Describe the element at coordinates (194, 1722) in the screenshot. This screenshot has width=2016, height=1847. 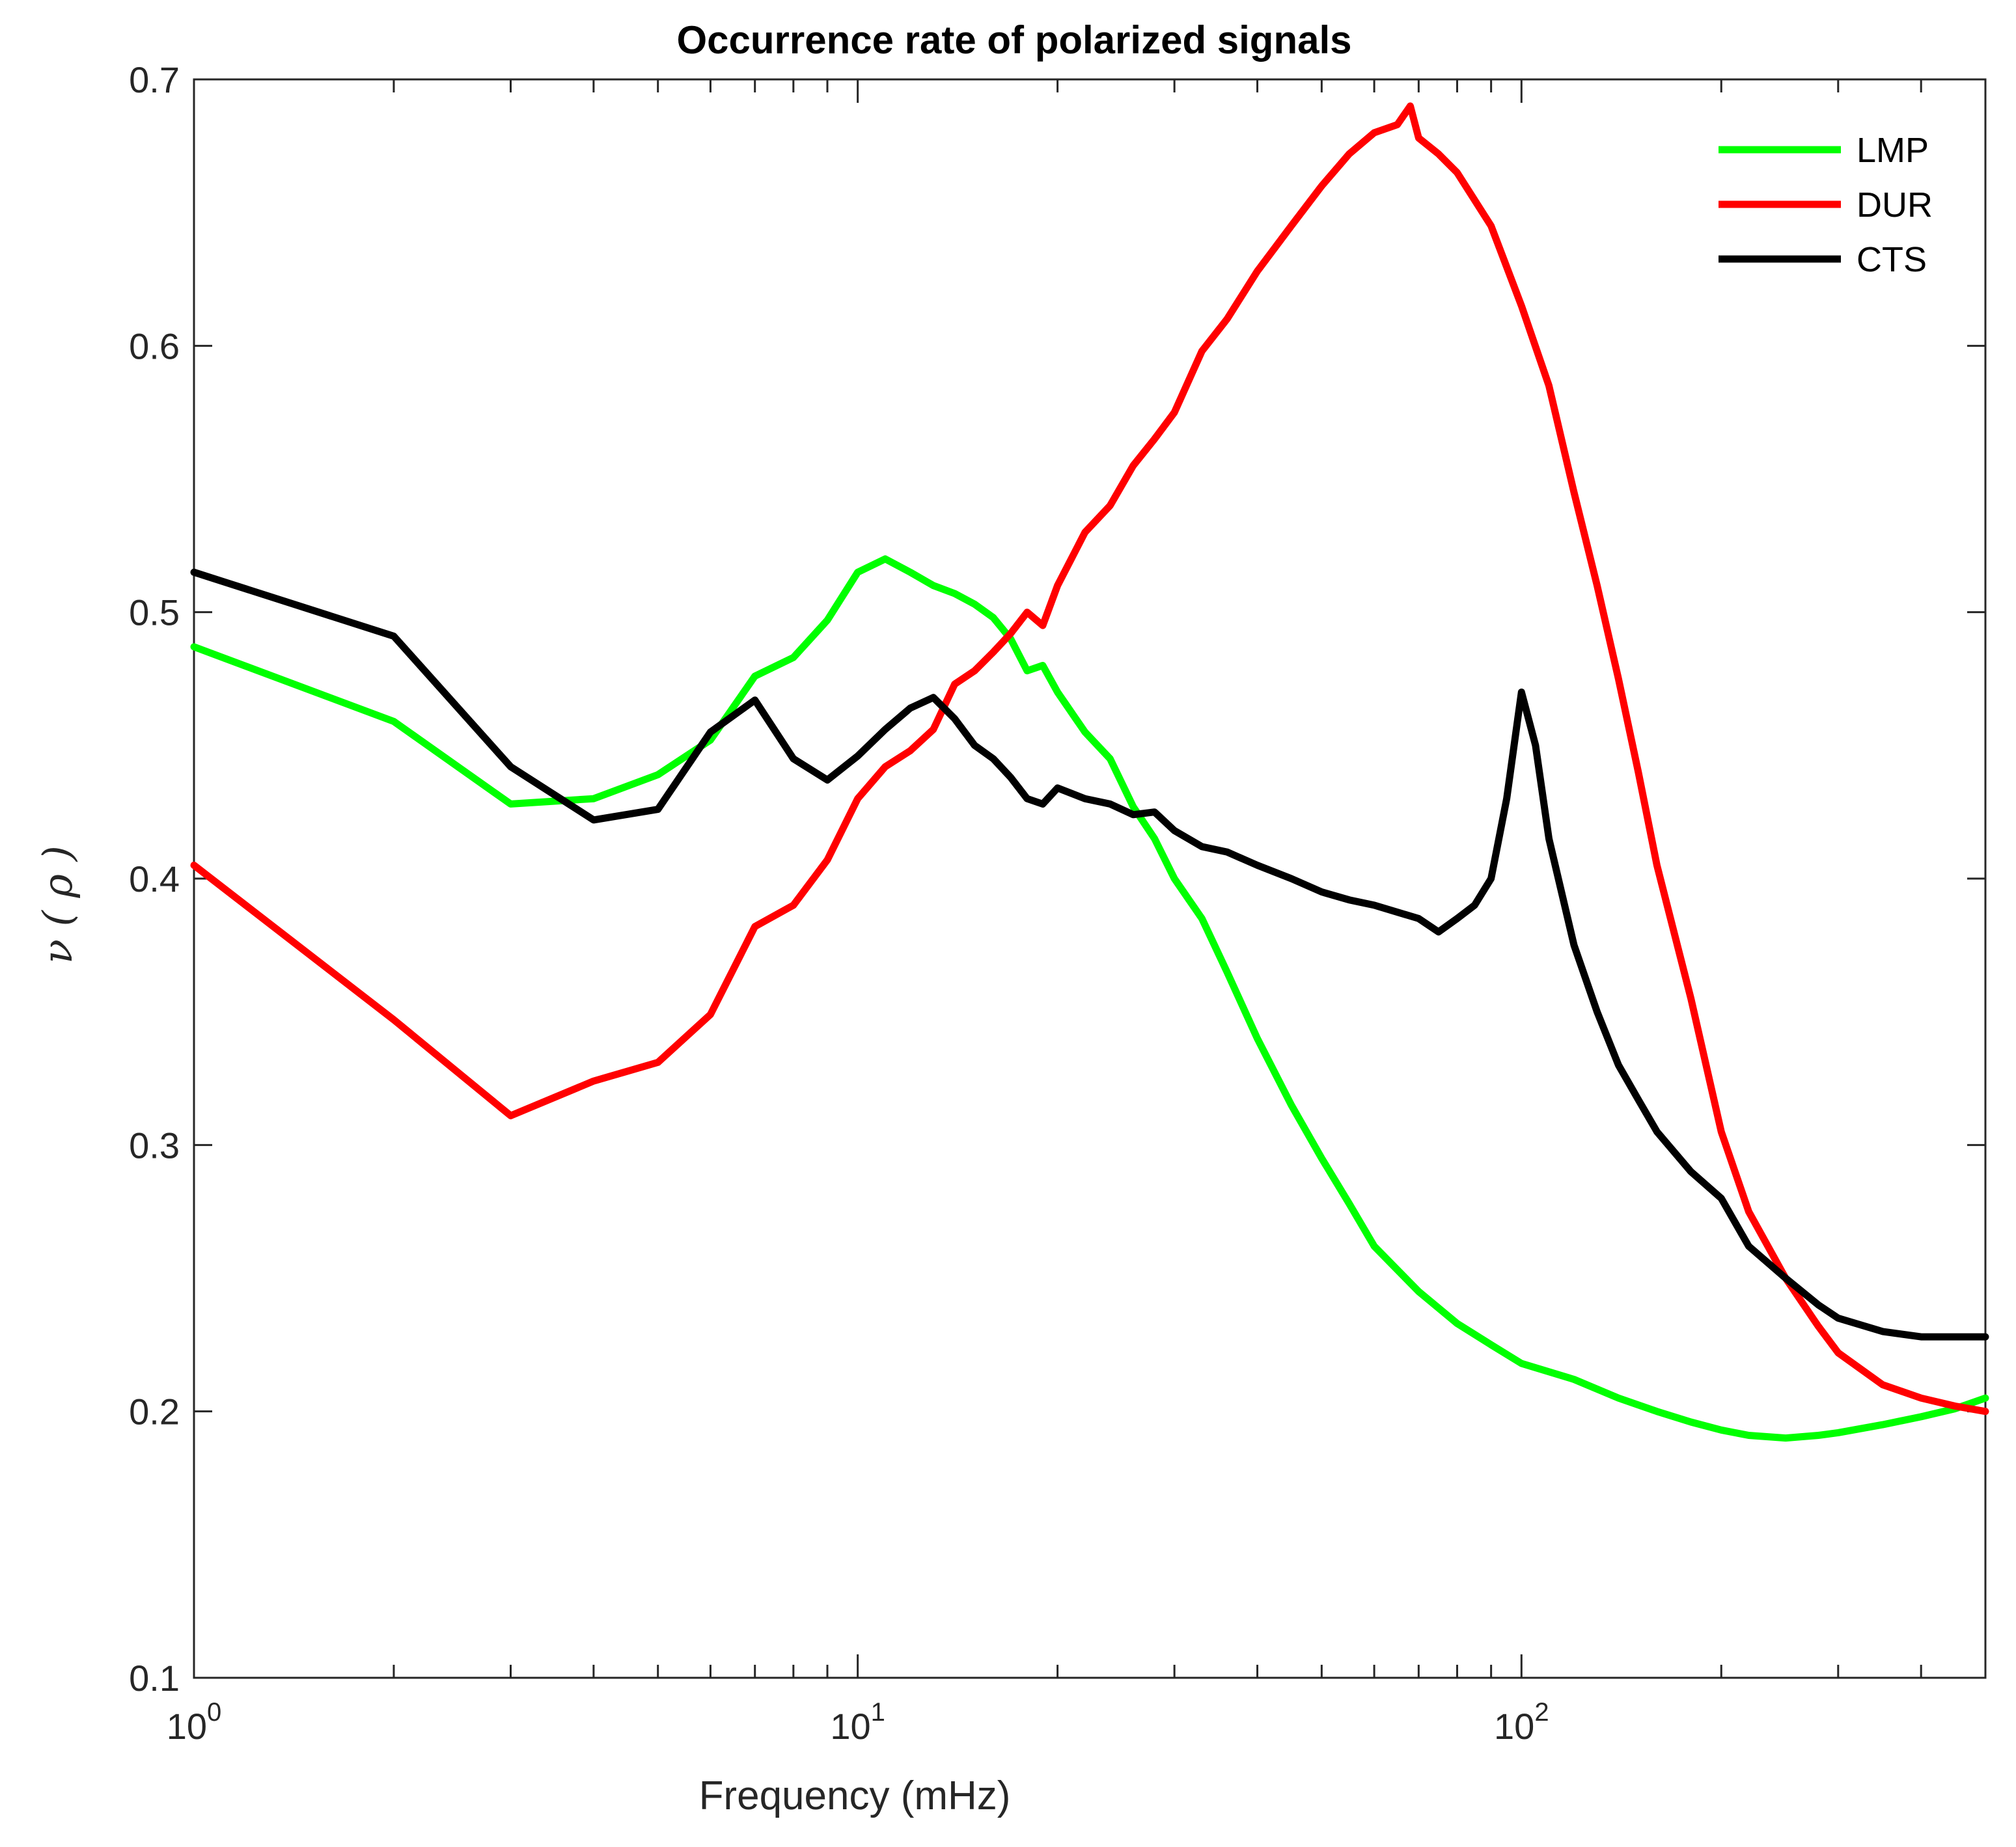
I see `x-tick-label: 10⁰` at that location.